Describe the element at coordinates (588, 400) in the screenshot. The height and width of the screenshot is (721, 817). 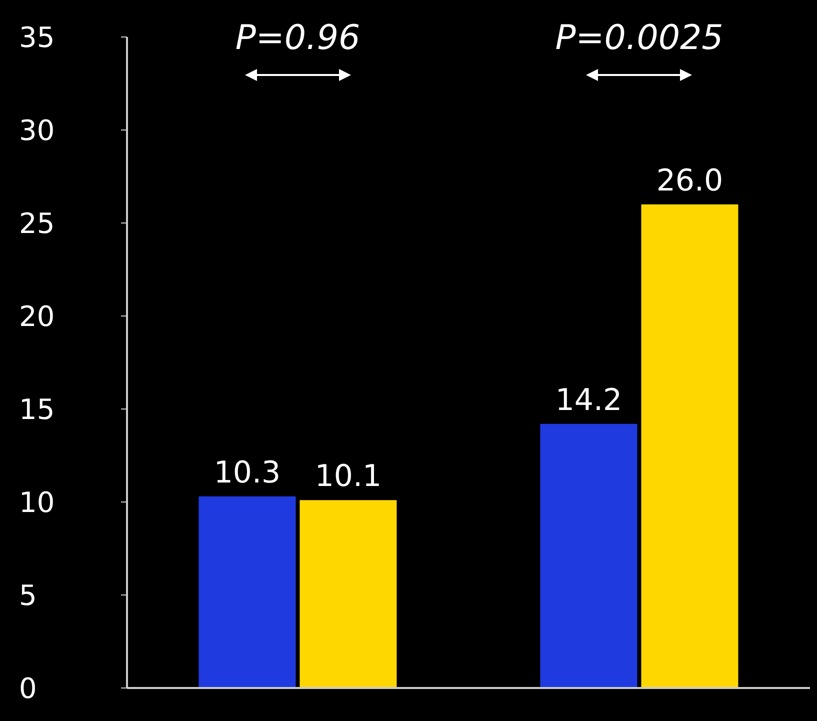
I see `data-label: 14.2` at that location.